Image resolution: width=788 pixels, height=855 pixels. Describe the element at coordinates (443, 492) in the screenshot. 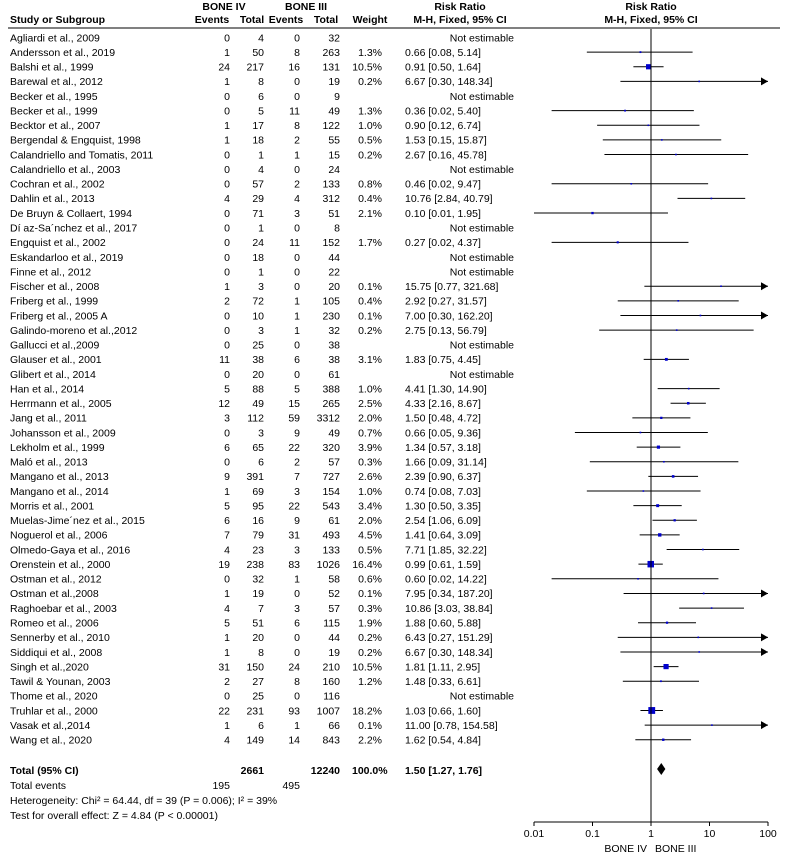

I see `ci-text: 0.74 [0.08, 7.03]` at that location.